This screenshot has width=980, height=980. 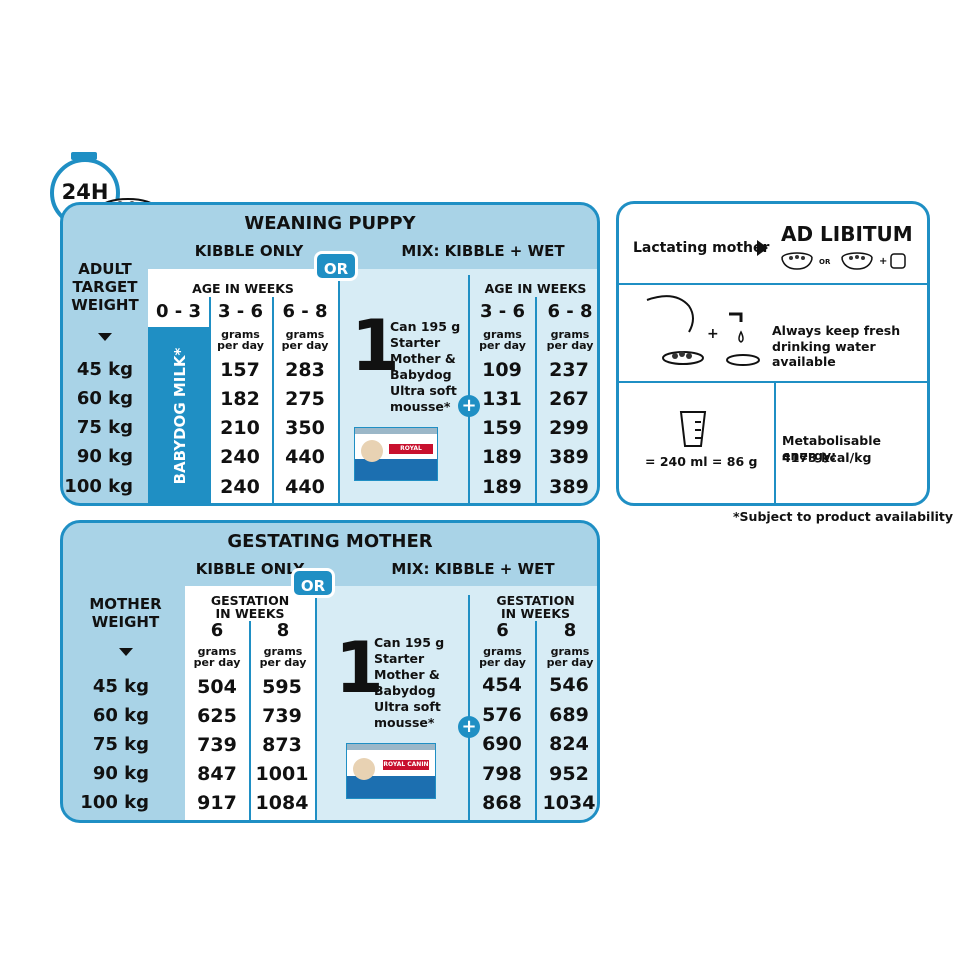 What do you see at coordinates (120, 686) in the screenshot?
I see `gestating-weight: 45 kg` at bounding box center [120, 686].